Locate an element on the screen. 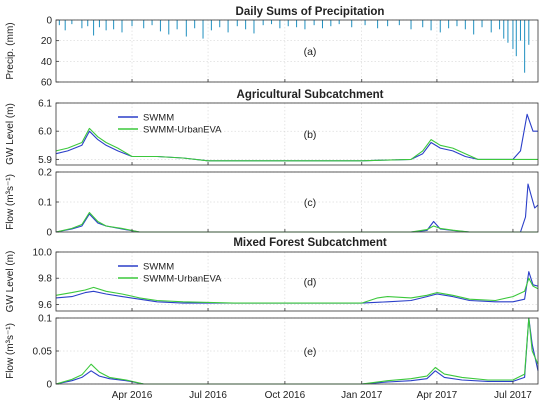 Image resolution: width=550 pixels, height=411 pixels. ytick-label: 5.9 is located at coordinates (45, 160).